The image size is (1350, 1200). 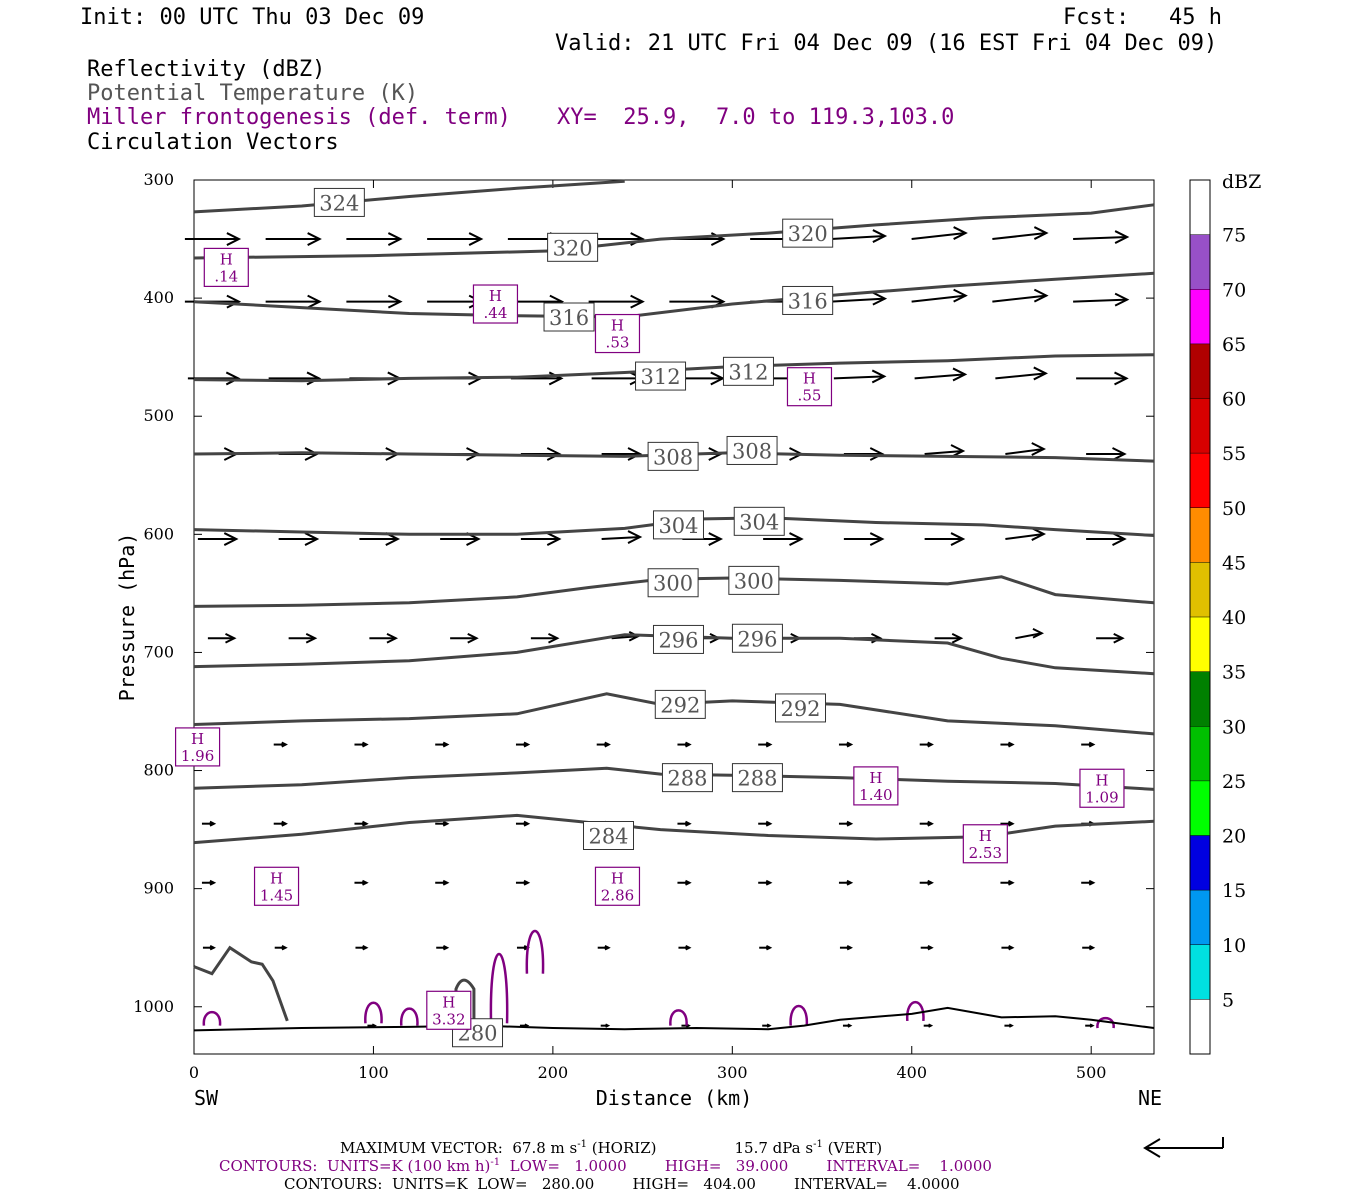 I want to click on x-tick-label: 100, so click(x=373, y=1072).